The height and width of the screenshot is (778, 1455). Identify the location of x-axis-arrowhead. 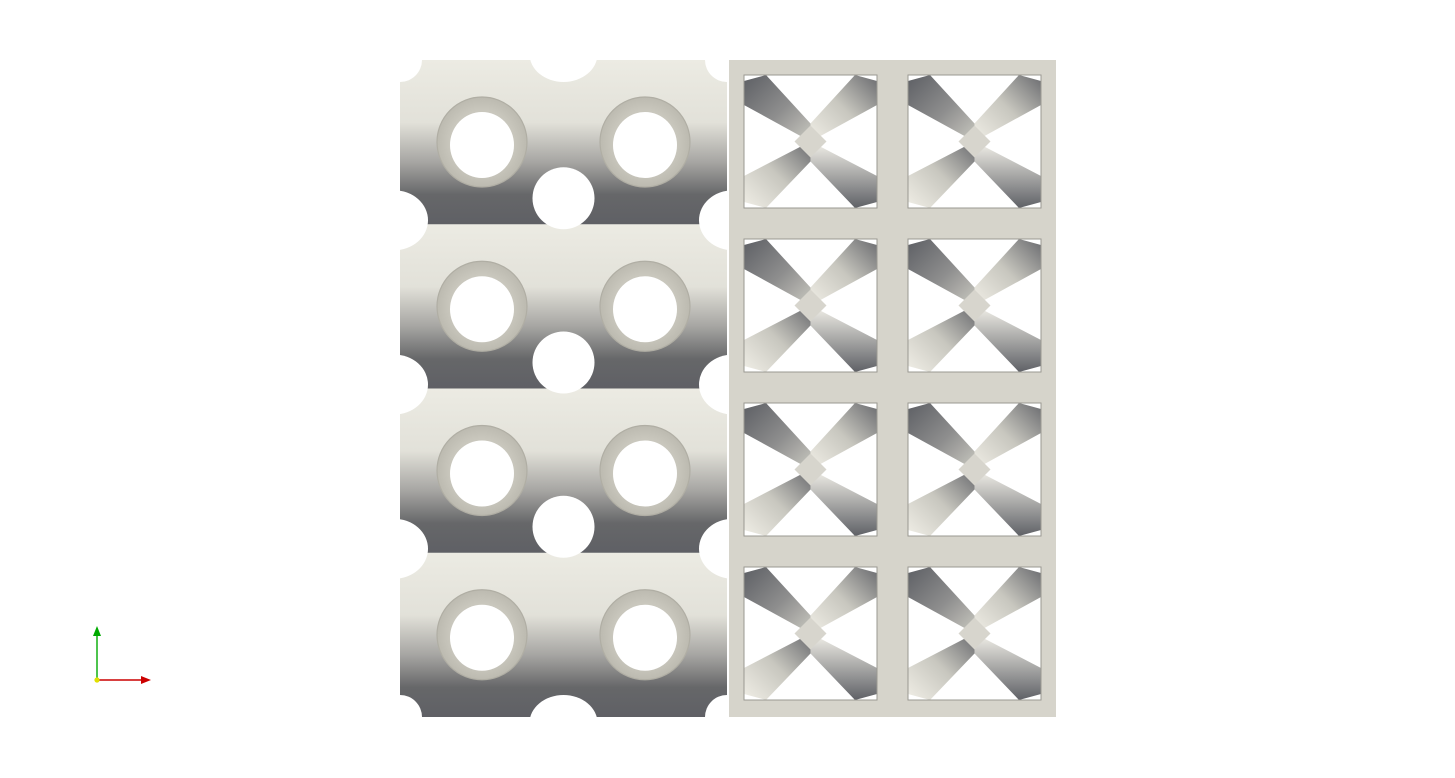
(146, 680).